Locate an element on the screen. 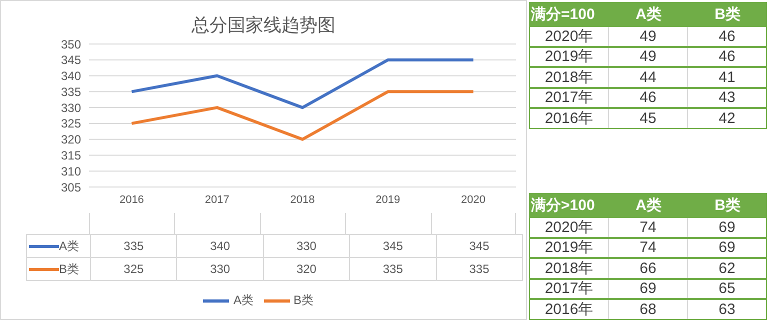  data-label: 63 is located at coordinates (727, 309).